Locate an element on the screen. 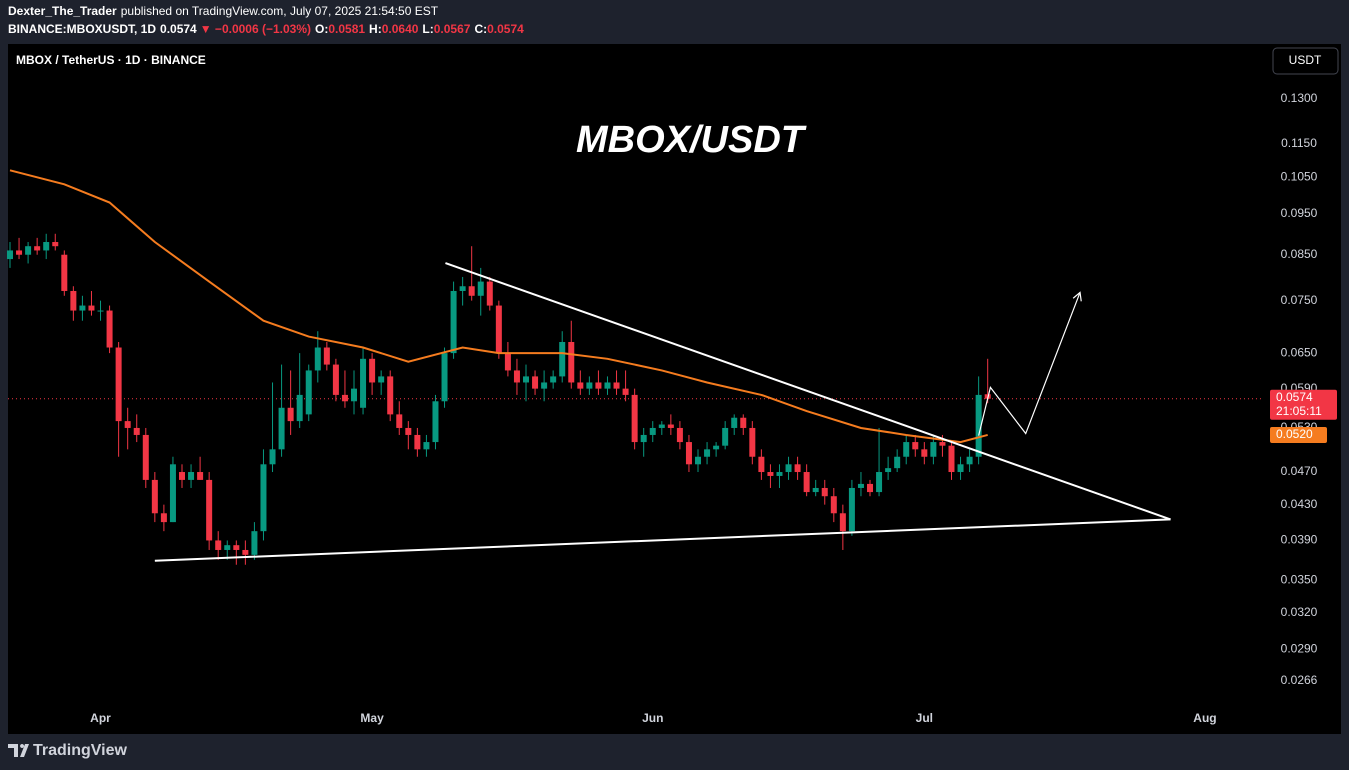  currency-button is located at coordinates (1305, 61).